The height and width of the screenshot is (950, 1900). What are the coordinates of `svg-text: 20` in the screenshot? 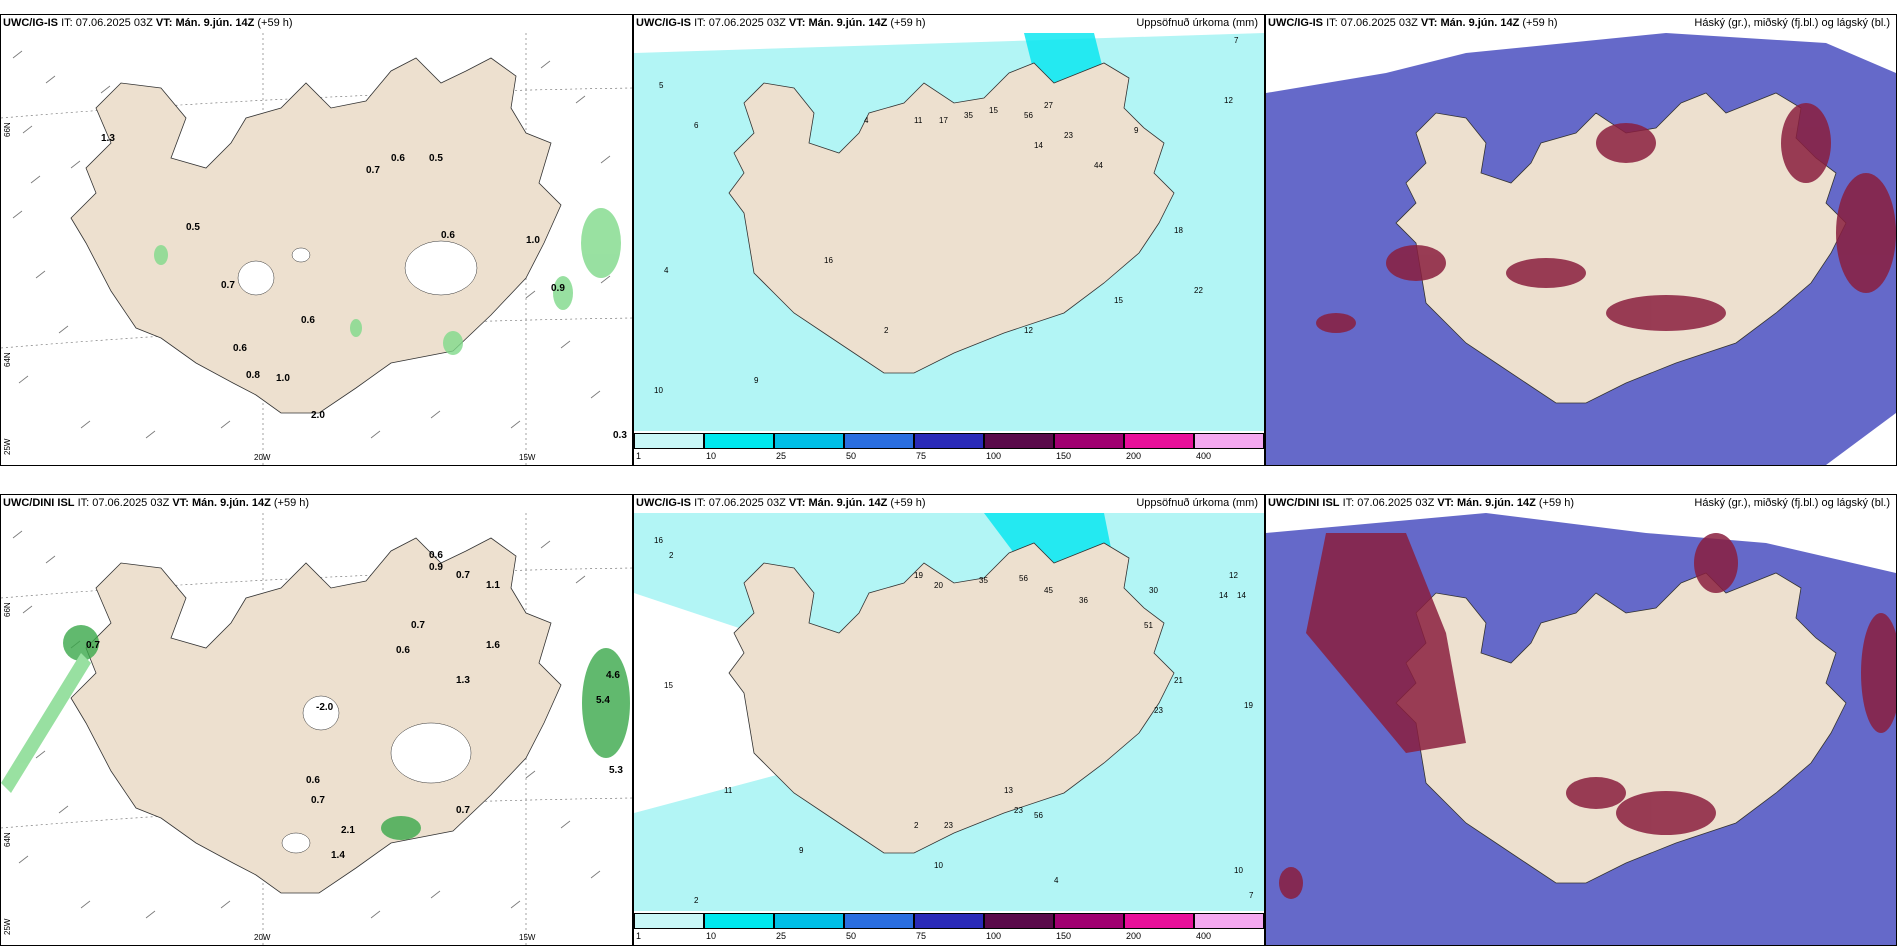 It's located at (938, 585).